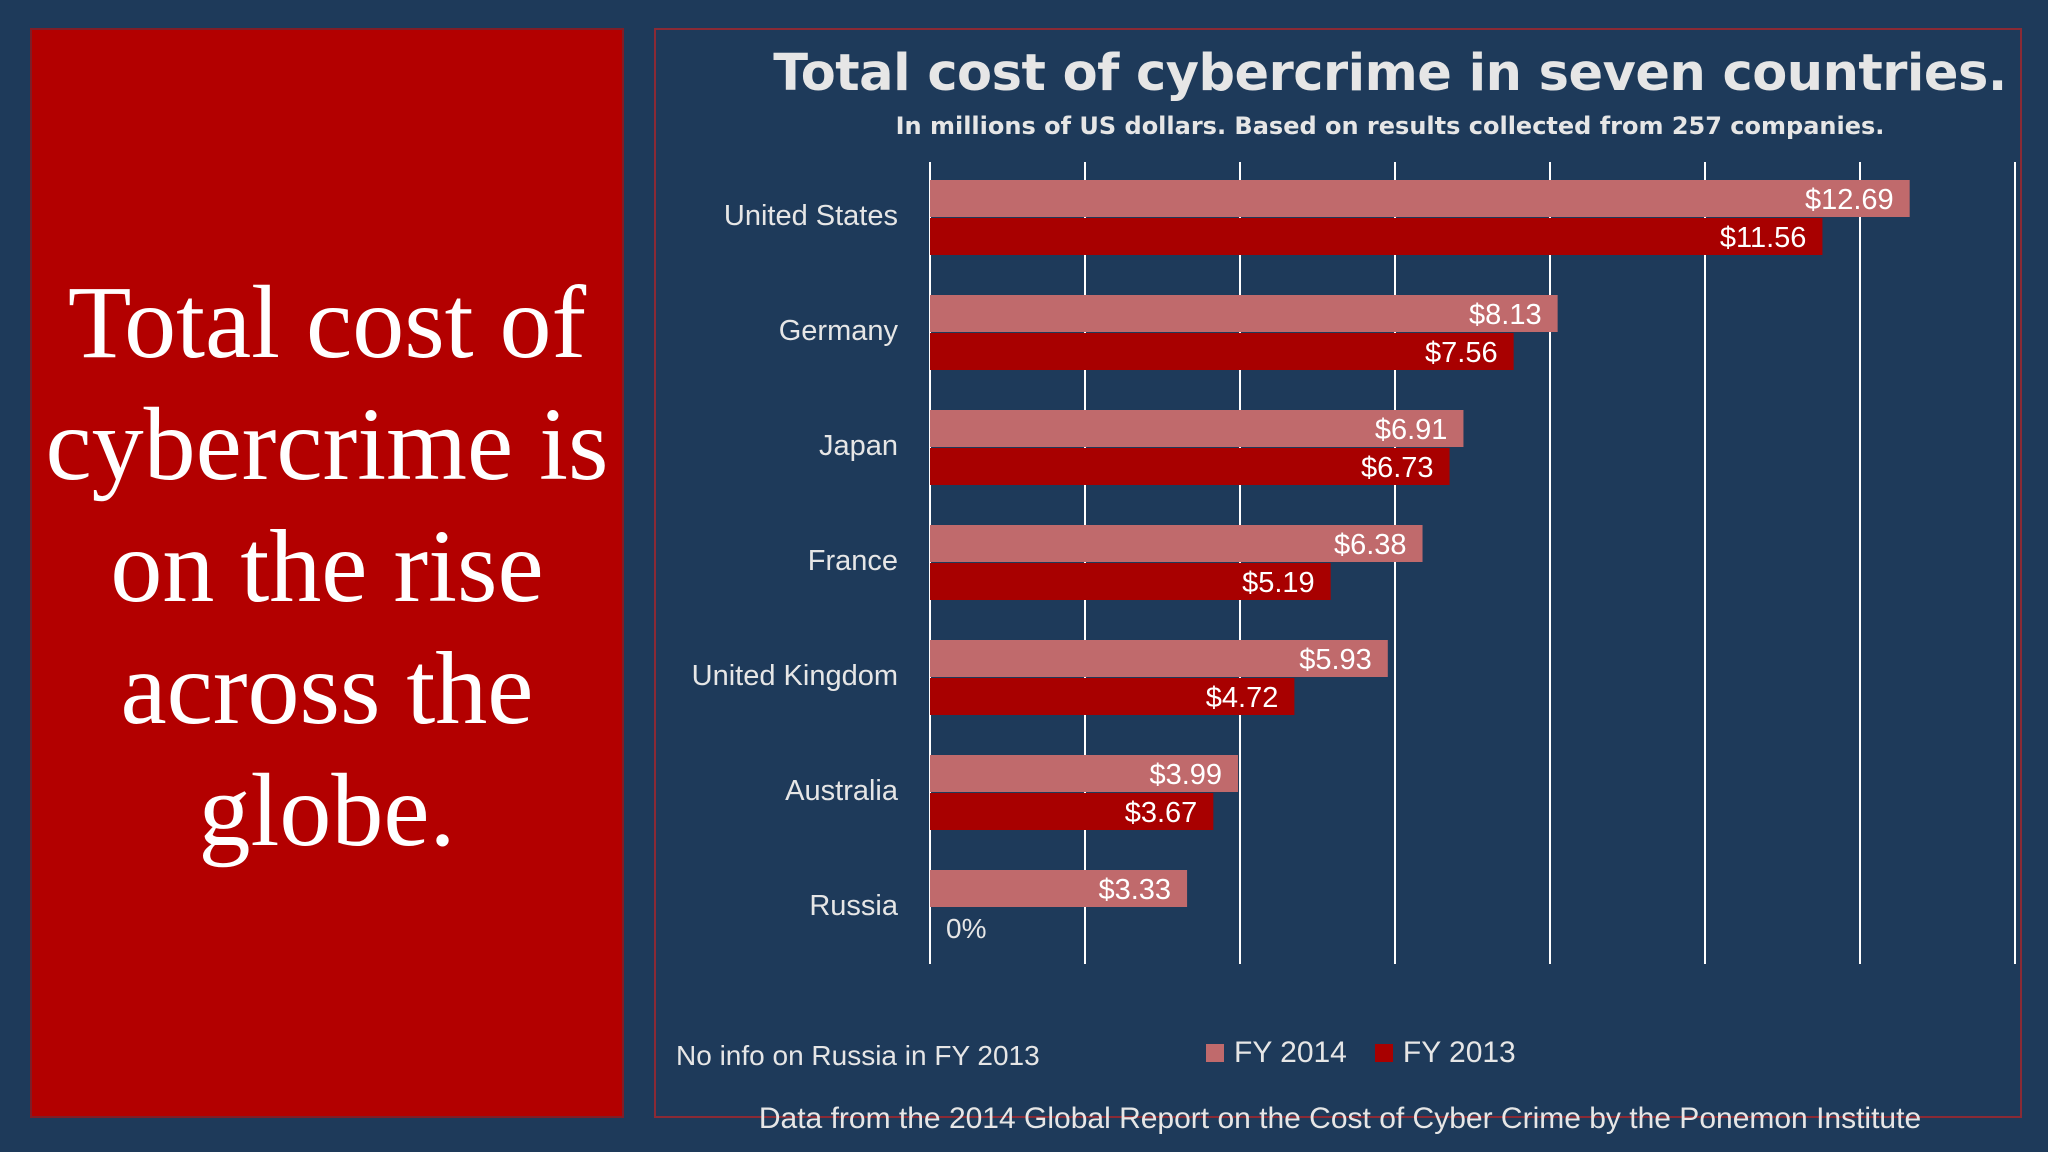  Describe the element at coordinates (811, 216) in the screenshot. I see `category-label: United States` at that location.